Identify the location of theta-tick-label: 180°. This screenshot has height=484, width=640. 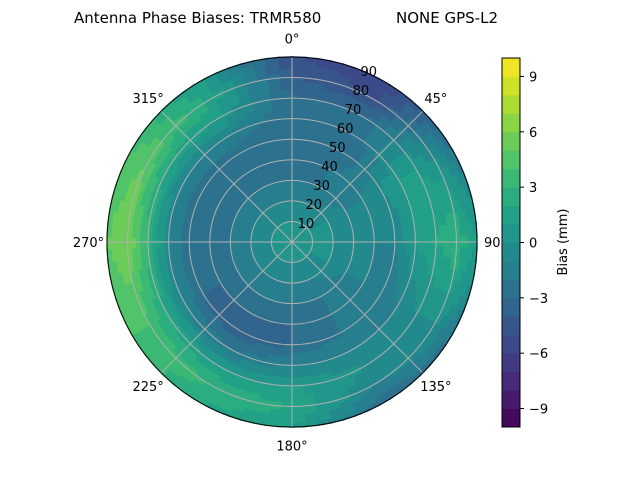
(291, 447).